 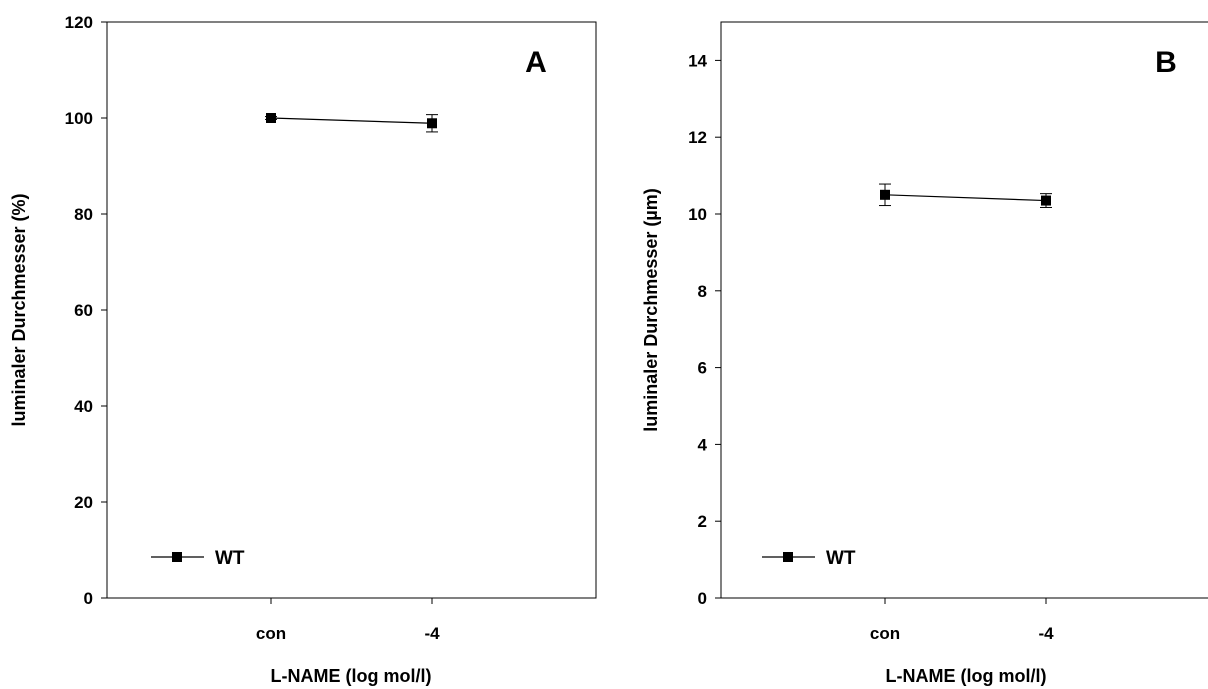 I want to click on y-tick-label-a: 60, so click(x=83, y=310).